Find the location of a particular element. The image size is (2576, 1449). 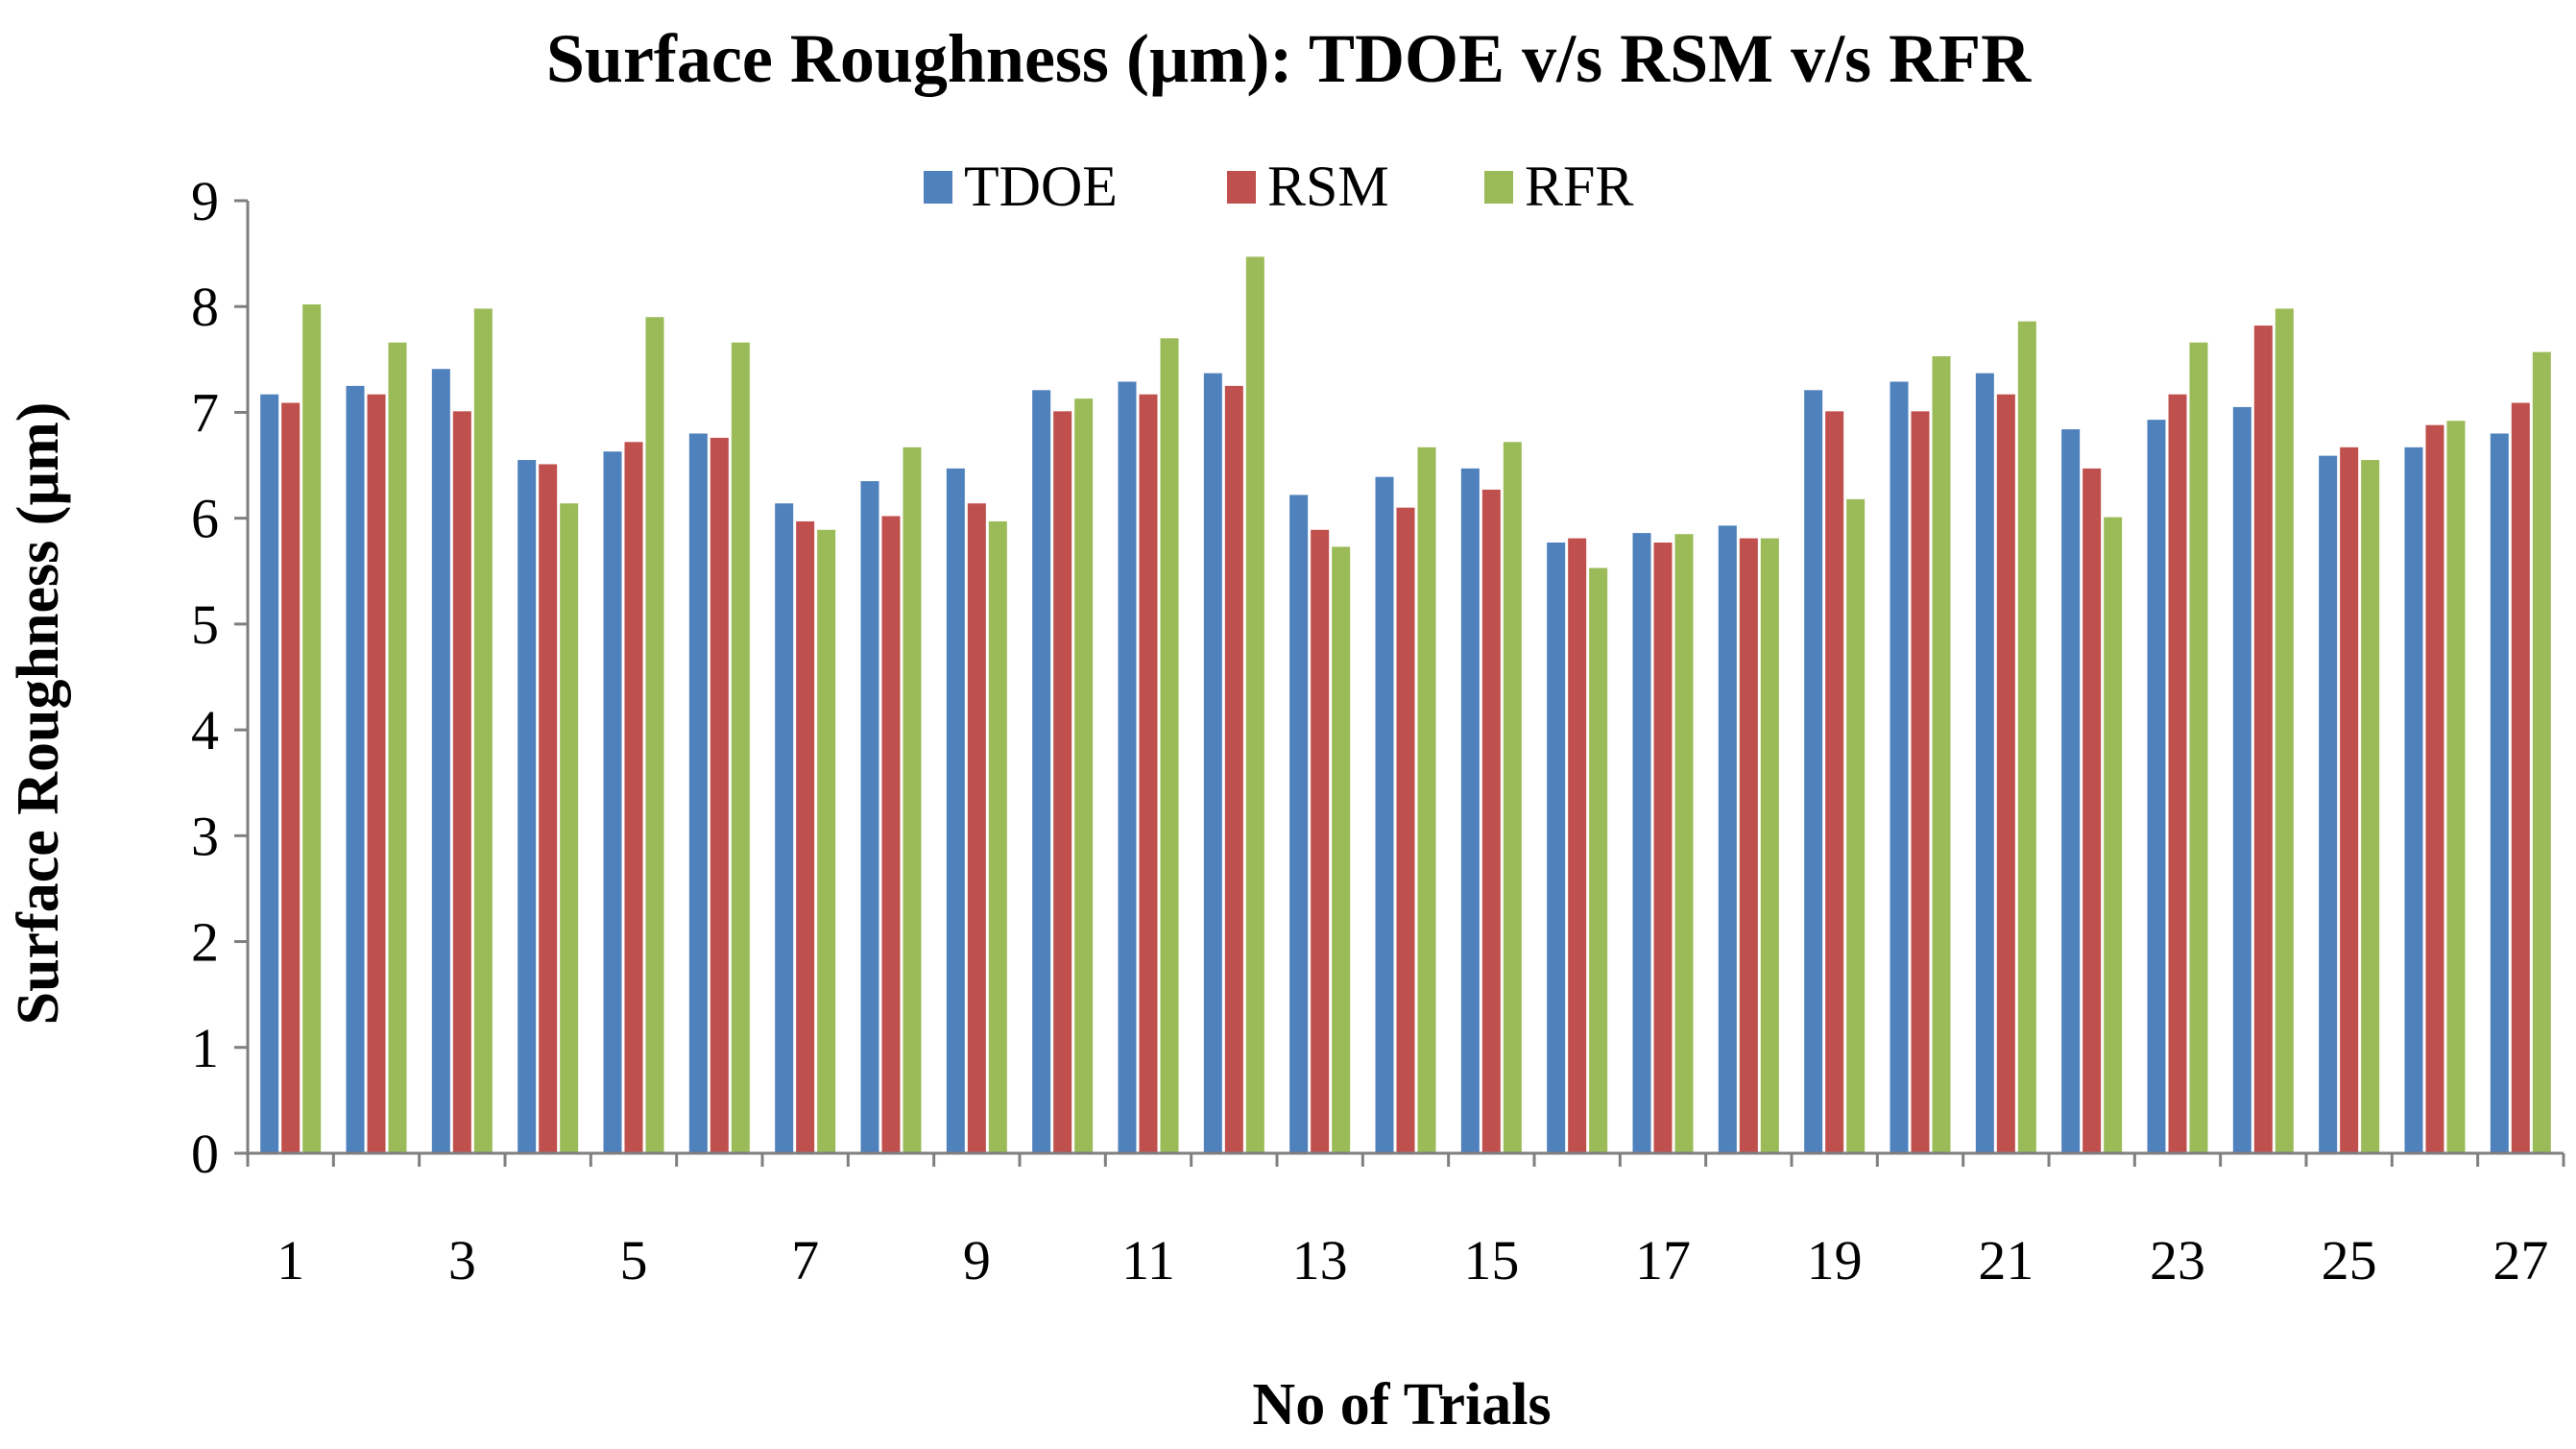

x-axis-label: No of Trials is located at coordinates (1401, 1404).